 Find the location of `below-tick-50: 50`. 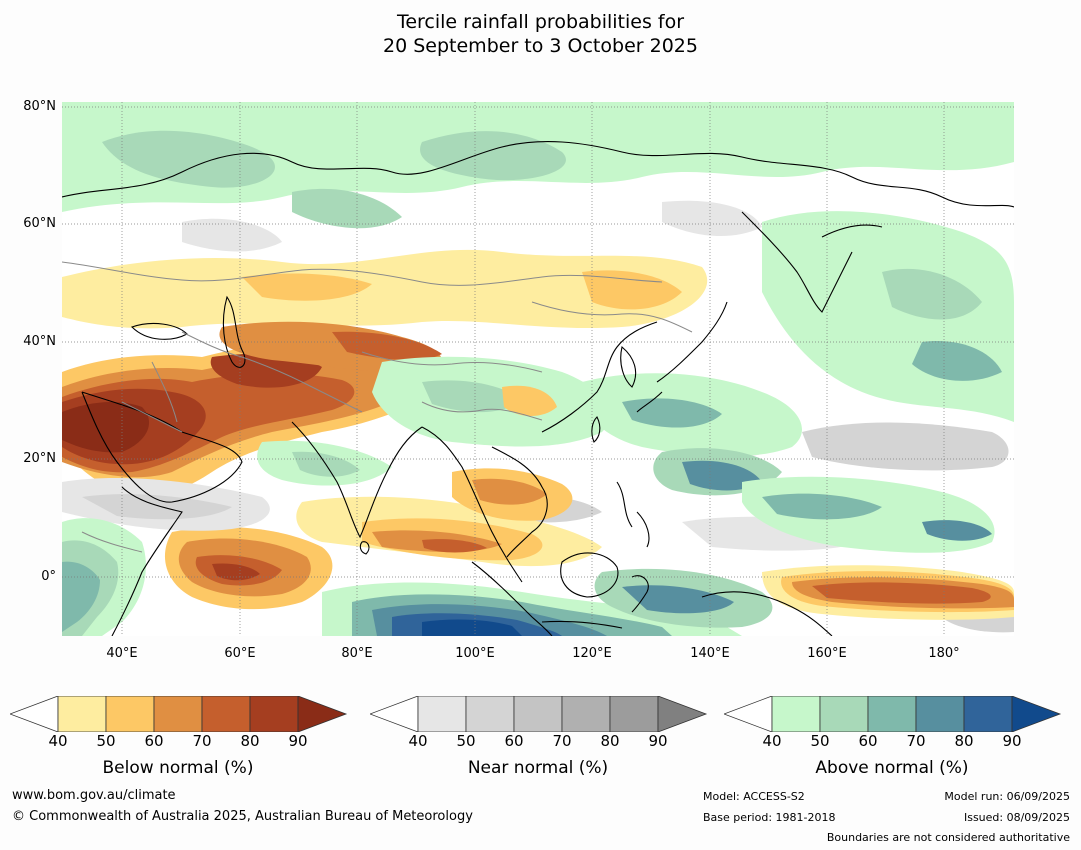

below-tick-50: 50 is located at coordinates (106, 741).